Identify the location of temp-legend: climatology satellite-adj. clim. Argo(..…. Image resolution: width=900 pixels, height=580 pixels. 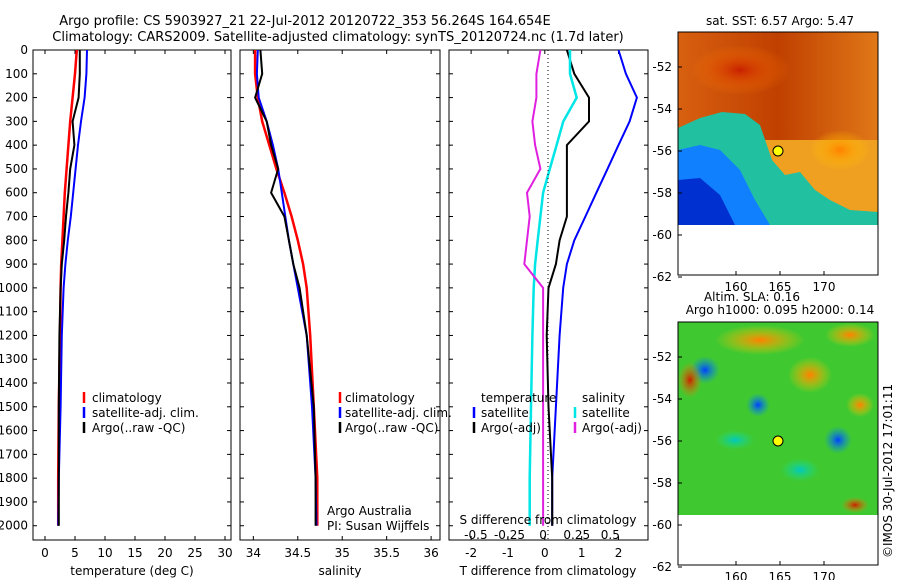
(140, 413).